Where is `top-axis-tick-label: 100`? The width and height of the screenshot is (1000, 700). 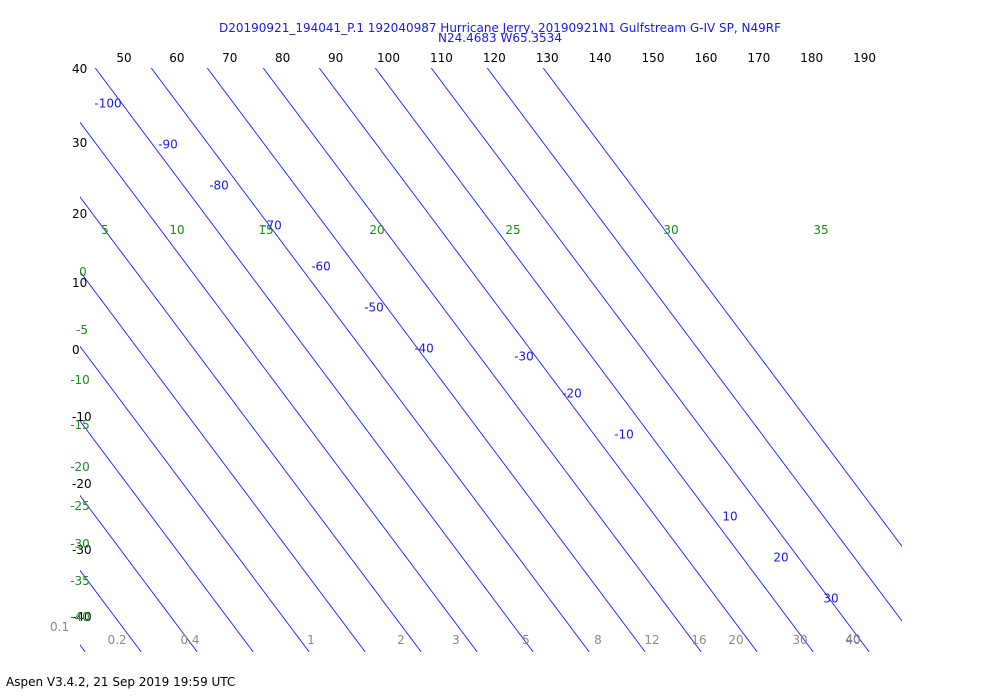
top-axis-tick-label: 100 is located at coordinates (388, 58).